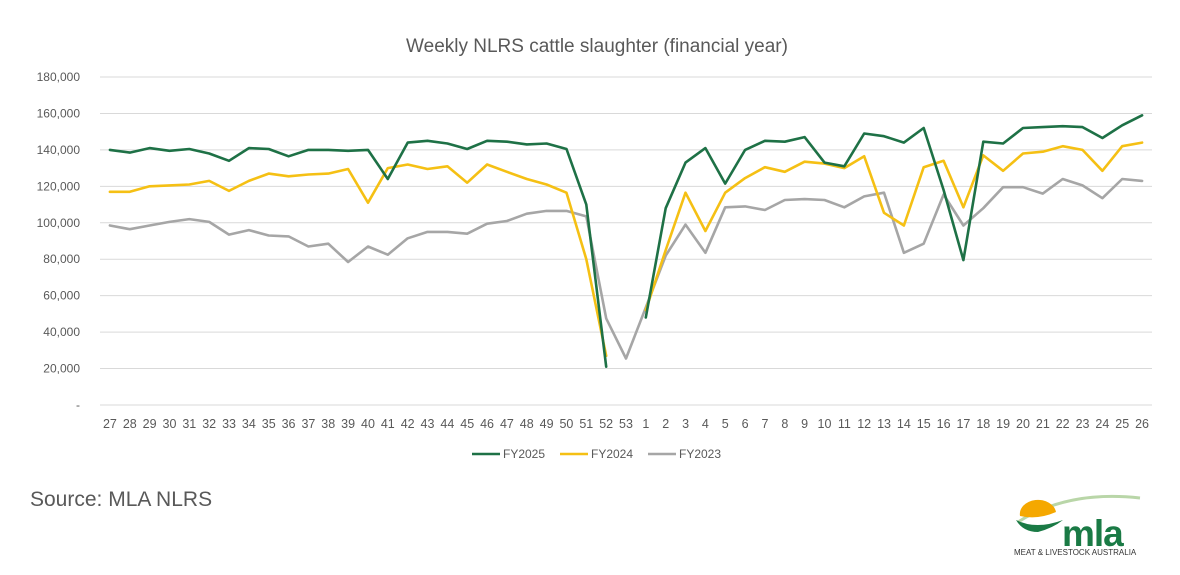 The width and height of the screenshot is (1180, 575). Describe the element at coordinates (59, 77) in the screenshot. I see `y-tick-label: 180,000` at that location.